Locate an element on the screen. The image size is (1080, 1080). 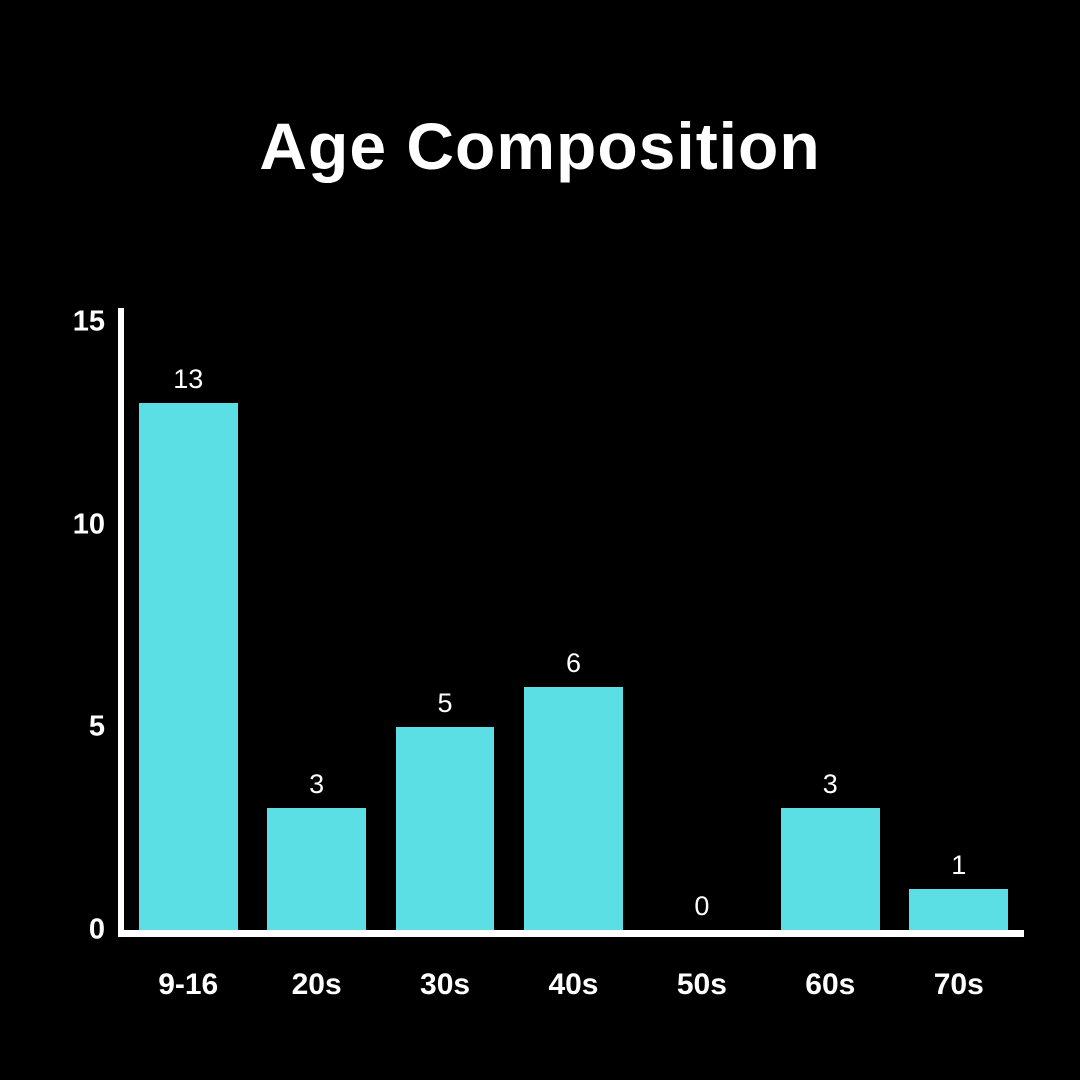
bar-column: 0 is located at coordinates (702, 626).